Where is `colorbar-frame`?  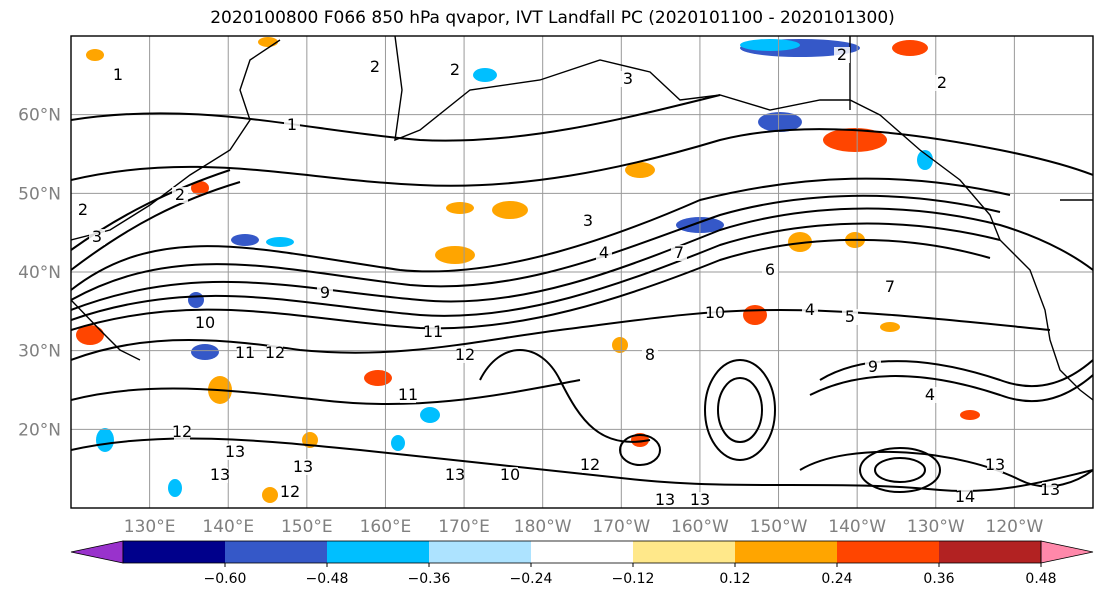
colorbar-frame is located at coordinates (582, 552).